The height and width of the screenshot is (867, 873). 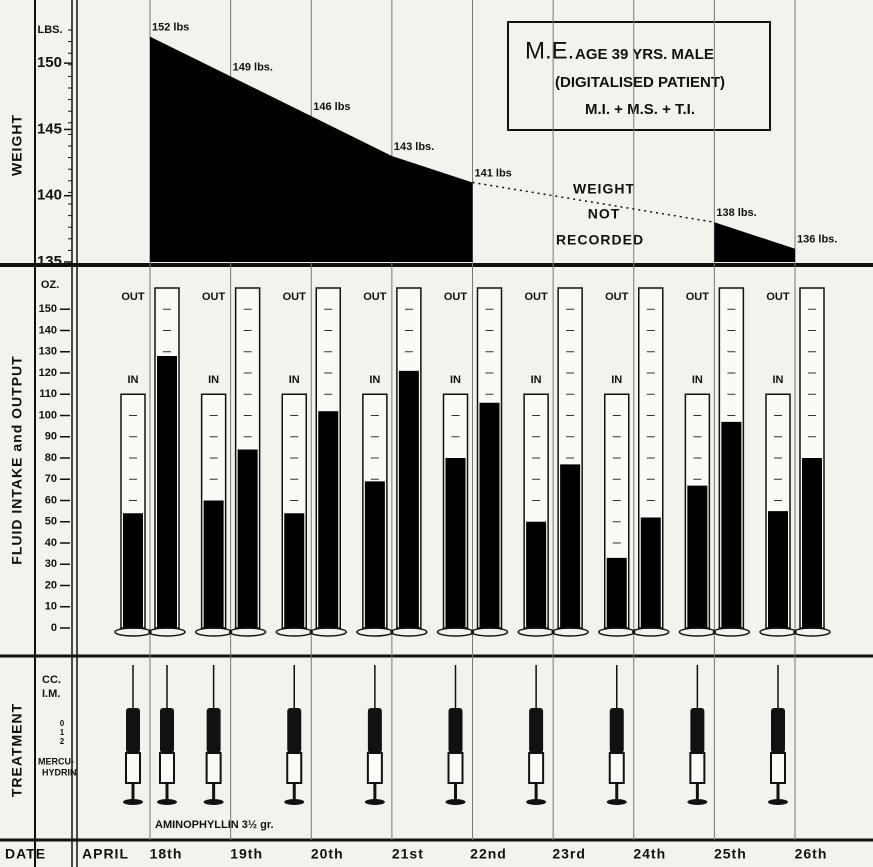 What do you see at coordinates (62, 741) in the screenshot?
I see `dose-scale: 2` at bounding box center [62, 741].